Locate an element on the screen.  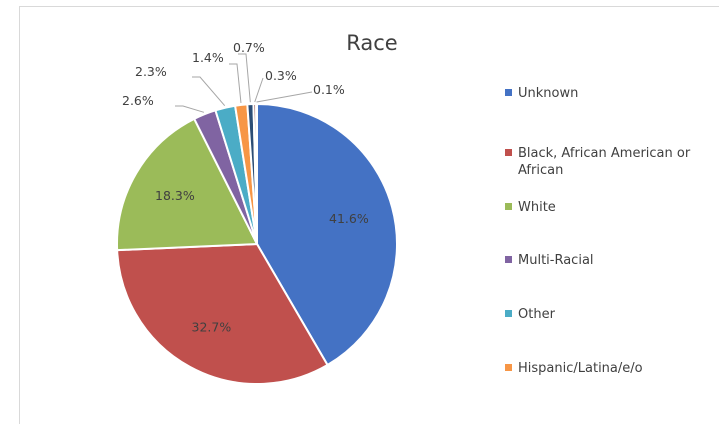
legend-item-white: White is located at coordinates (530, 207).